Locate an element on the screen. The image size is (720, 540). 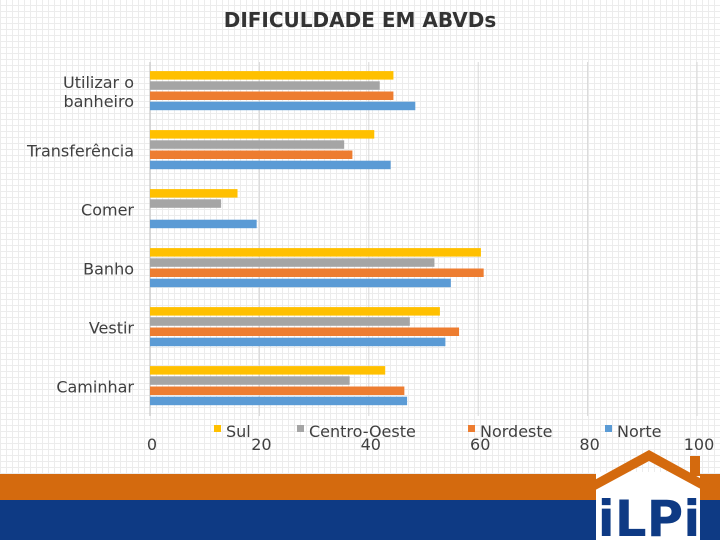
category-label: Banho is located at coordinates (108, 269).